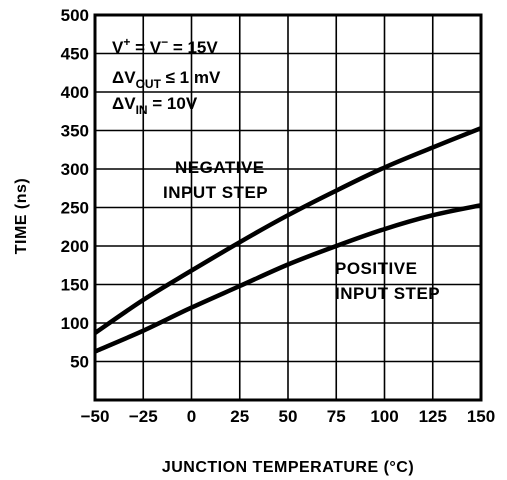 Image resolution: width=507 pixels, height=480 pixels. Describe the element at coordinates (21, 216) in the screenshot. I see `y-axis-label: TIME (ns)` at that location.